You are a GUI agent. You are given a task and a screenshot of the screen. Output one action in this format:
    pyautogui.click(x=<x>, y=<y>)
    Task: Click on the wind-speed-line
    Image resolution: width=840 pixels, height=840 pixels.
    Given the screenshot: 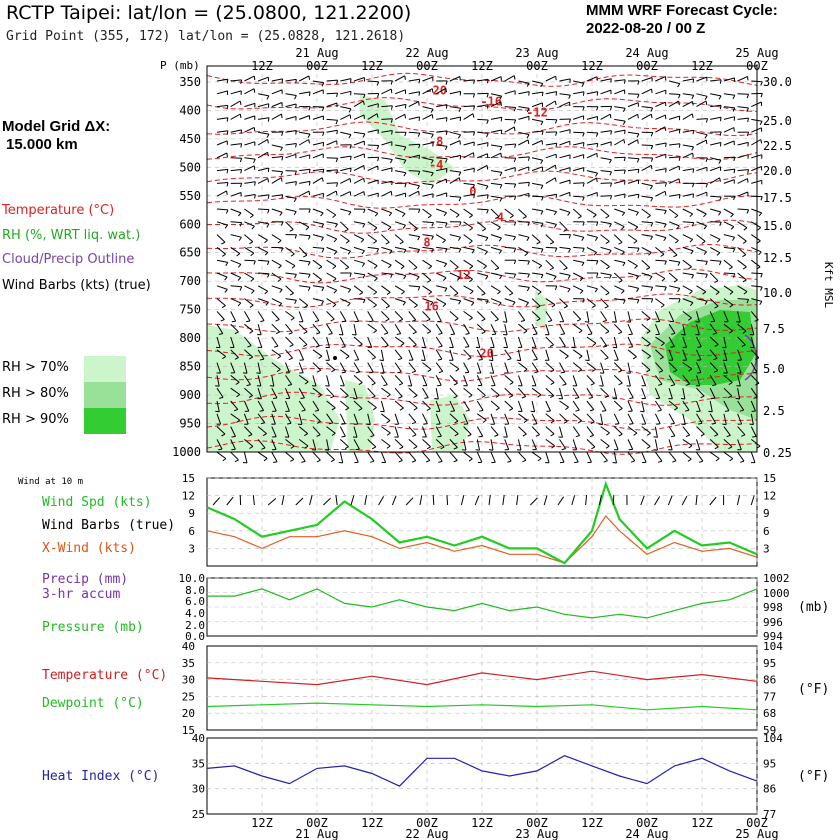 What is the action you would take?
    pyautogui.click(x=482, y=522)
    